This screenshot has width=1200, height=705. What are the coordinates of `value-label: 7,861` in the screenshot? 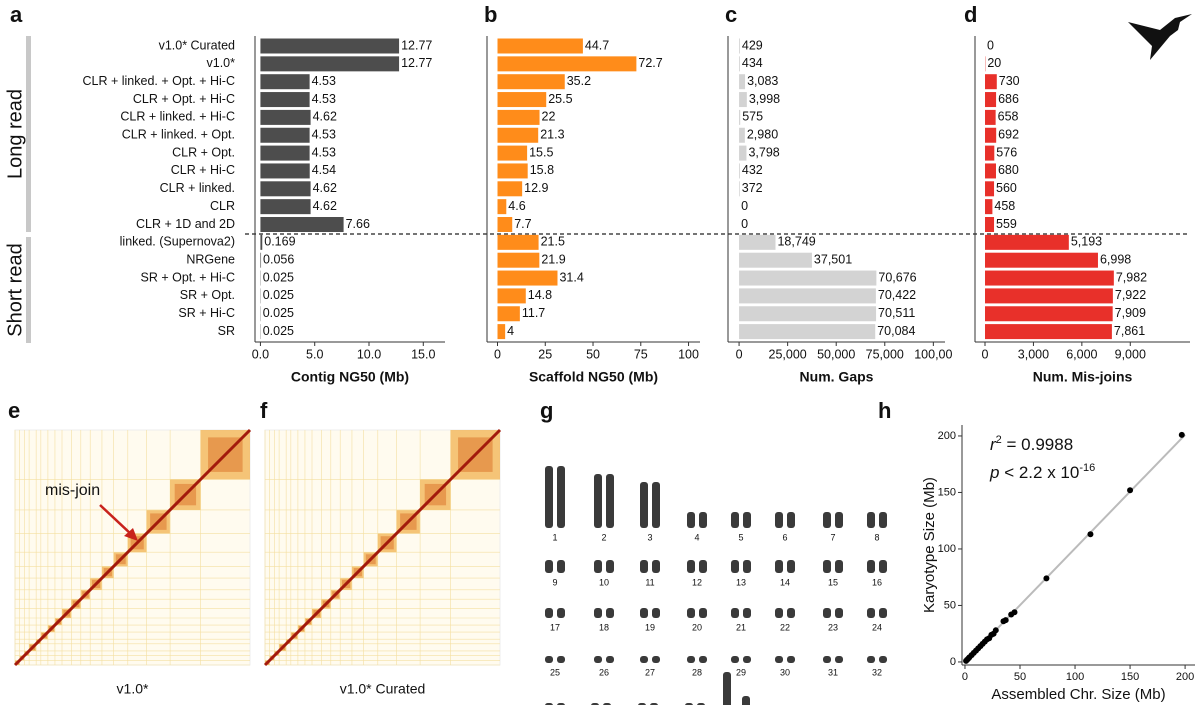 It's located at (1129, 331).